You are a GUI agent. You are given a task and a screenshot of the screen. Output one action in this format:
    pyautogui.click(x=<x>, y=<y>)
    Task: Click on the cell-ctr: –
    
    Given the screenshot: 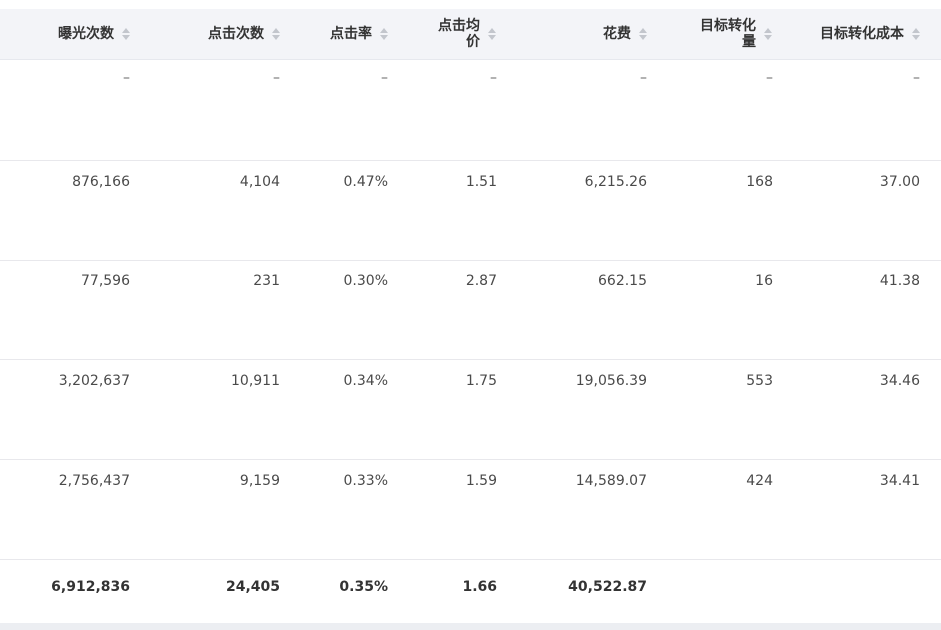 What is the action you would take?
    pyautogui.click(x=384, y=78)
    